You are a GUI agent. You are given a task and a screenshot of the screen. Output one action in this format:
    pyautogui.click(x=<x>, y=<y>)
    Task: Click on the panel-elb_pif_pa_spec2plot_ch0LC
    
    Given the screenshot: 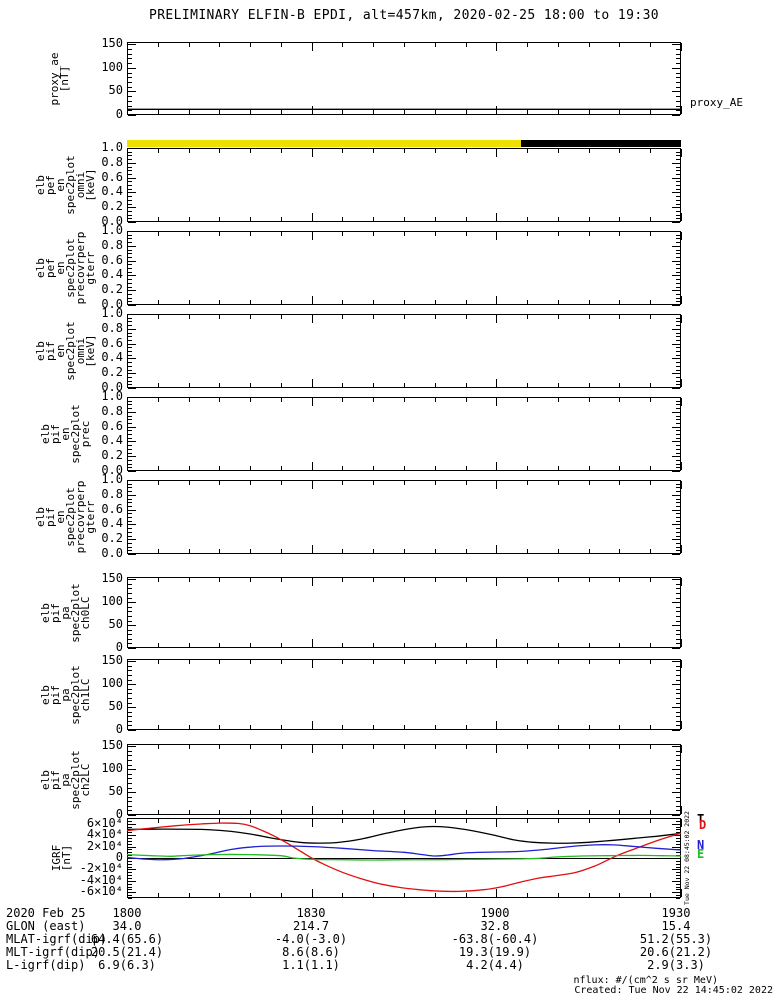 What is the action you would take?
    pyautogui.click(x=404, y=613)
    